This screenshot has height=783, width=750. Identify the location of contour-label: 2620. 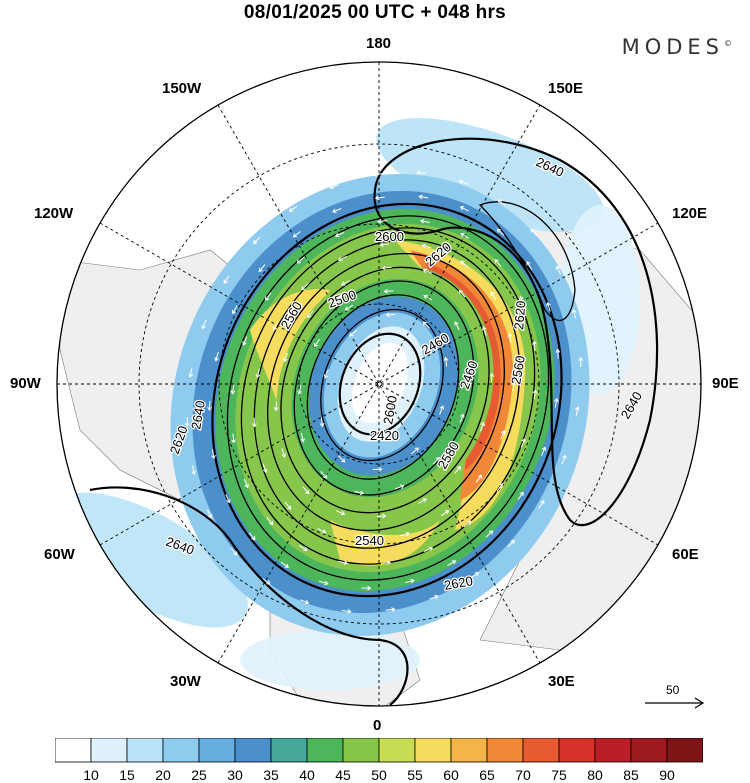
(519, 315).